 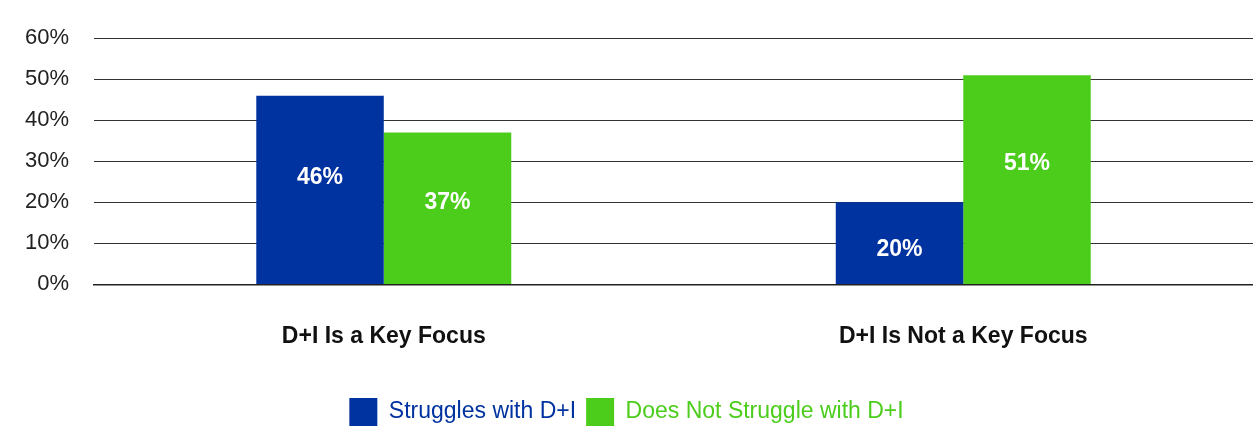 I want to click on y-tick-label: 30%, so click(x=47, y=160).